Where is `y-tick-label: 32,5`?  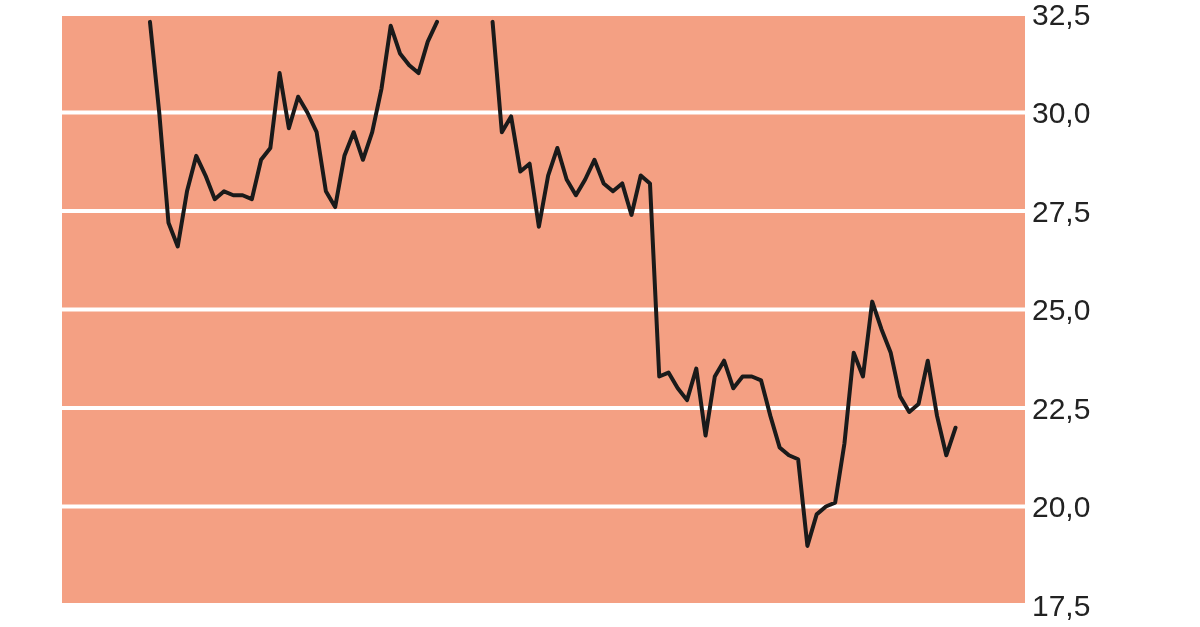 y-tick-label: 32,5 is located at coordinates (1061, 15).